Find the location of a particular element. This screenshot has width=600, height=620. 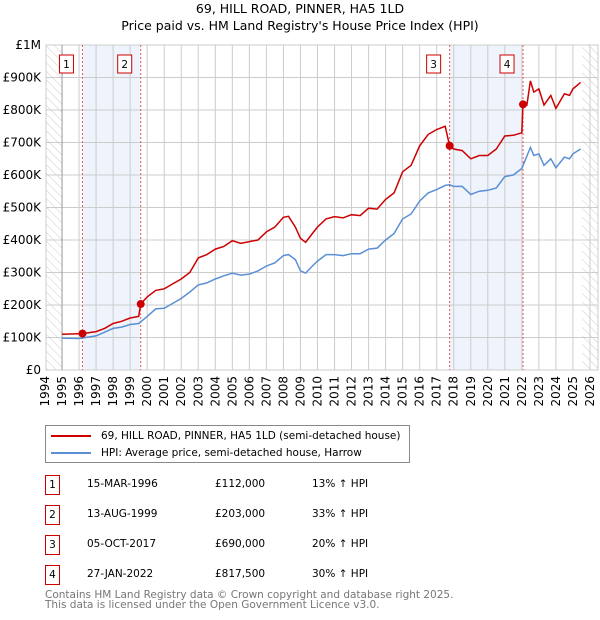

transaction-row: 4 27-JAN-2022 £817,500 30% ↑ HPI is located at coordinates (255, 575).